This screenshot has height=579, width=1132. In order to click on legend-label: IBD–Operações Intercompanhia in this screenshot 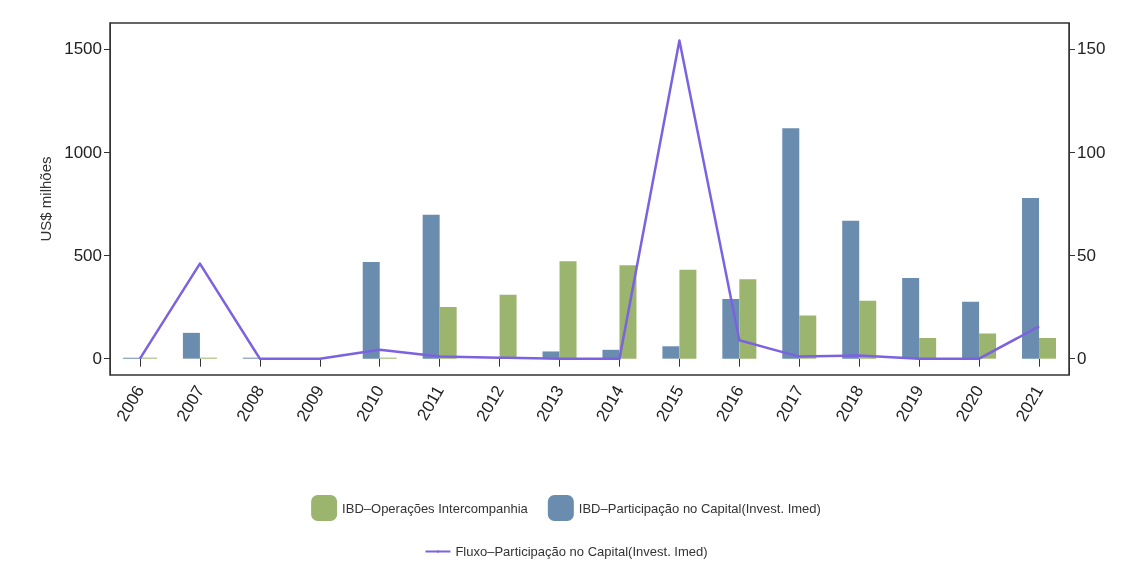, I will do `click(435, 508)`.